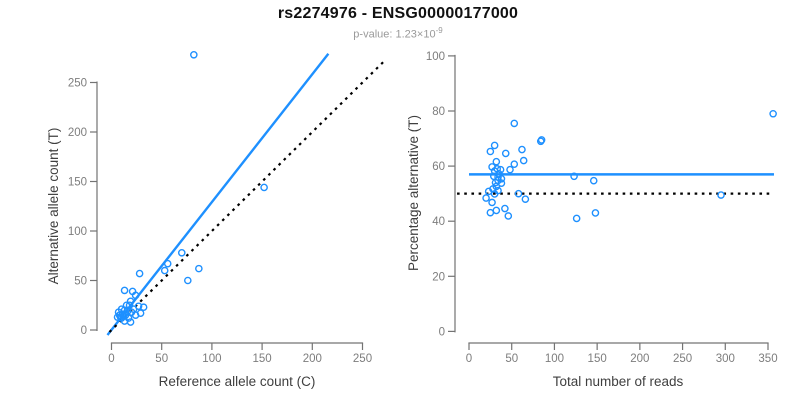  I want to click on figure-title: rs2274976 - ENSG00000177000, so click(398, 13).